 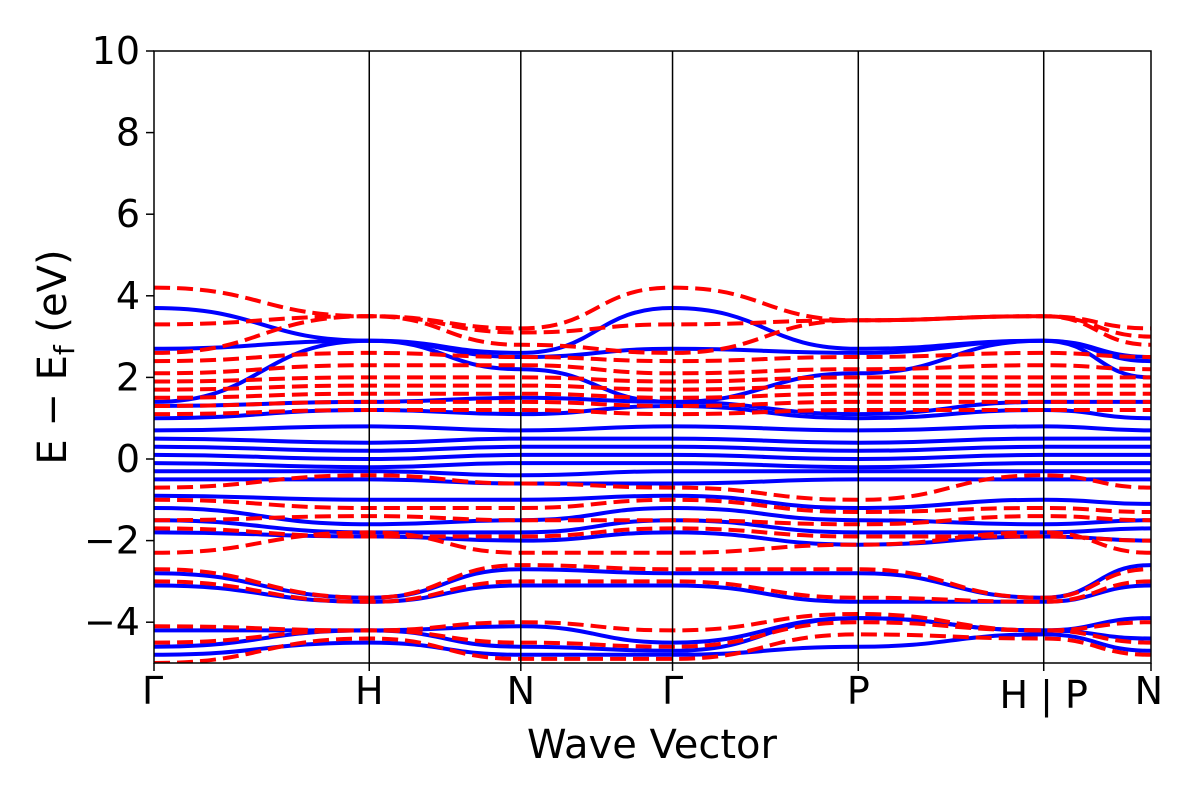 What do you see at coordinates (116, 51) in the screenshot?
I see `y-tick-label: 10` at bounding box center [116, 51].